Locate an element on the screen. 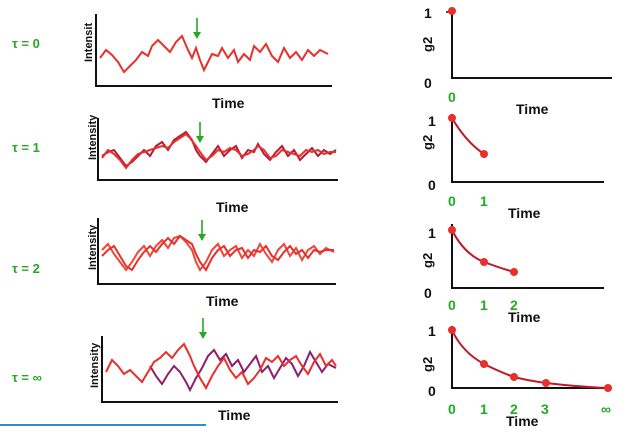 This screenshot has width=640, height=433. tau-label: τ = ∞ is located at coordinates (27, 377).